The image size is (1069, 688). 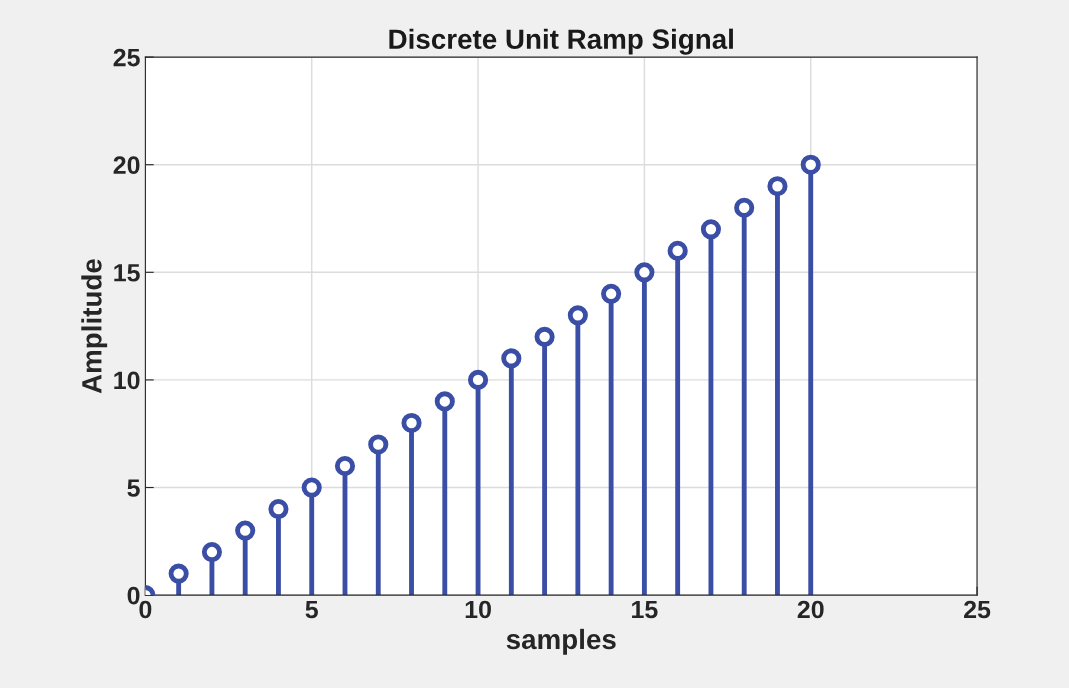 What do you see at coordinates (133, 488) in the screenshot?
I see `y-tick-label: 5` at bounding box center [133, 488].